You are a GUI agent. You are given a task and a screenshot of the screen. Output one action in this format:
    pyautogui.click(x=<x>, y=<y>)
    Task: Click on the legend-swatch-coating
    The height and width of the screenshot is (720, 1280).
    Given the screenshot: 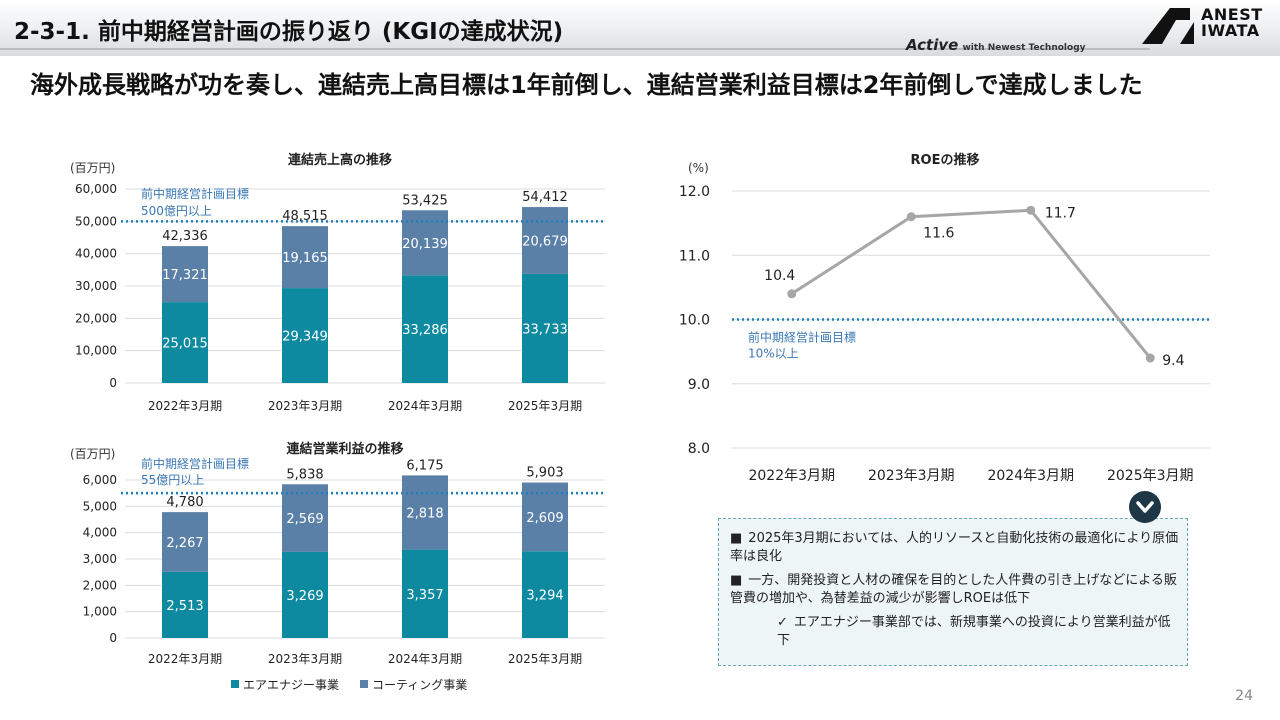 What is the action you would take?
    pyautogui.click(x=364, y=684)
    